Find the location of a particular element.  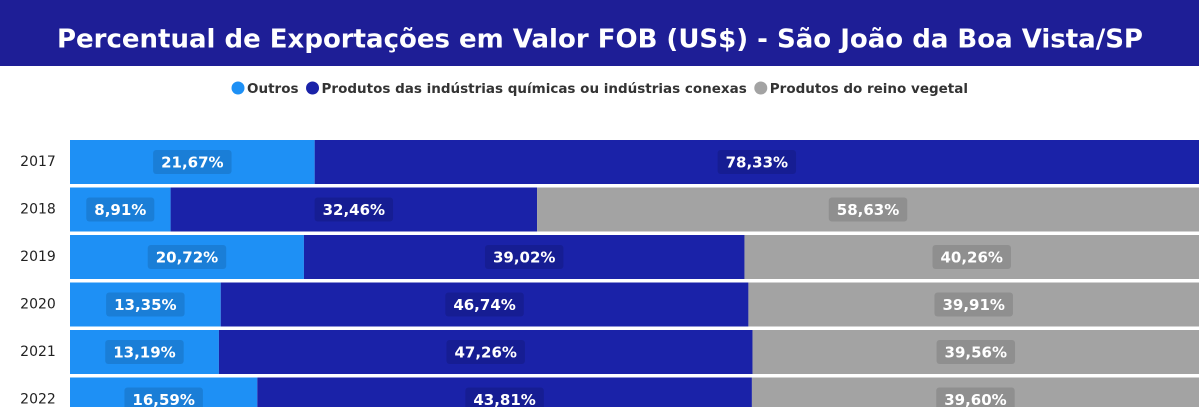

data-label: 32,46% is located at coordinates (354, 210).